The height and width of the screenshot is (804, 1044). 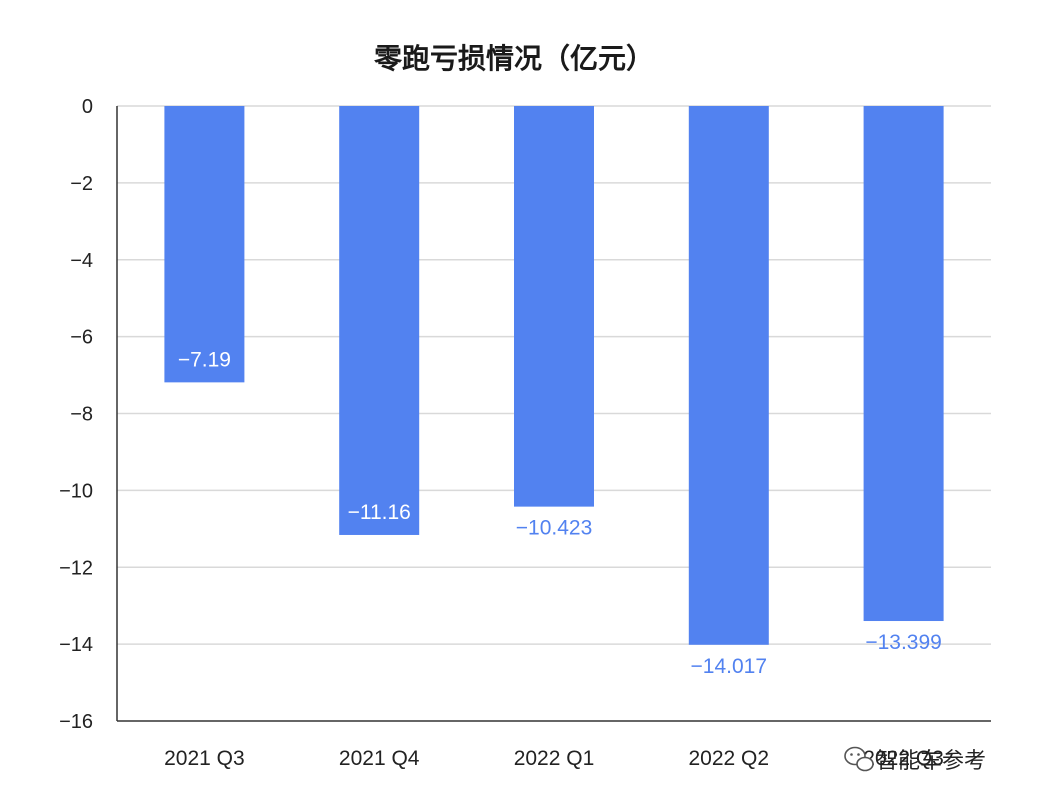 I want to click on chart-title: 零跑亏损情况（亿元）, so click(x=514, y=58).